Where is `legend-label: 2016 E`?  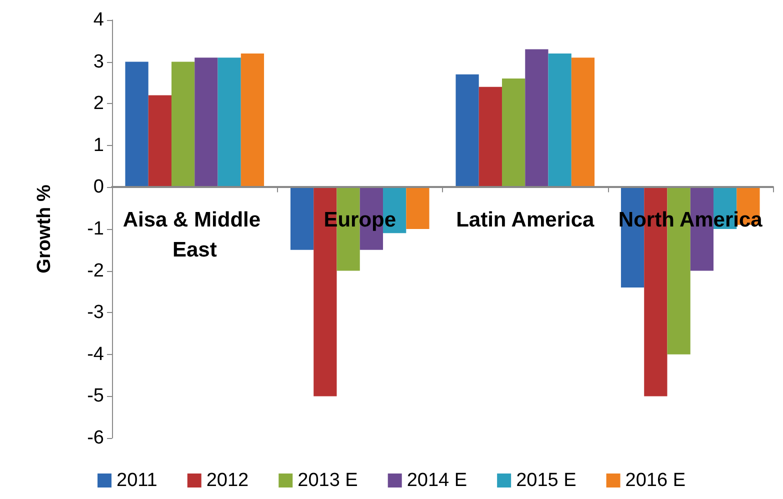
legend-label: 2016 E is located at coordinates (655, 480).